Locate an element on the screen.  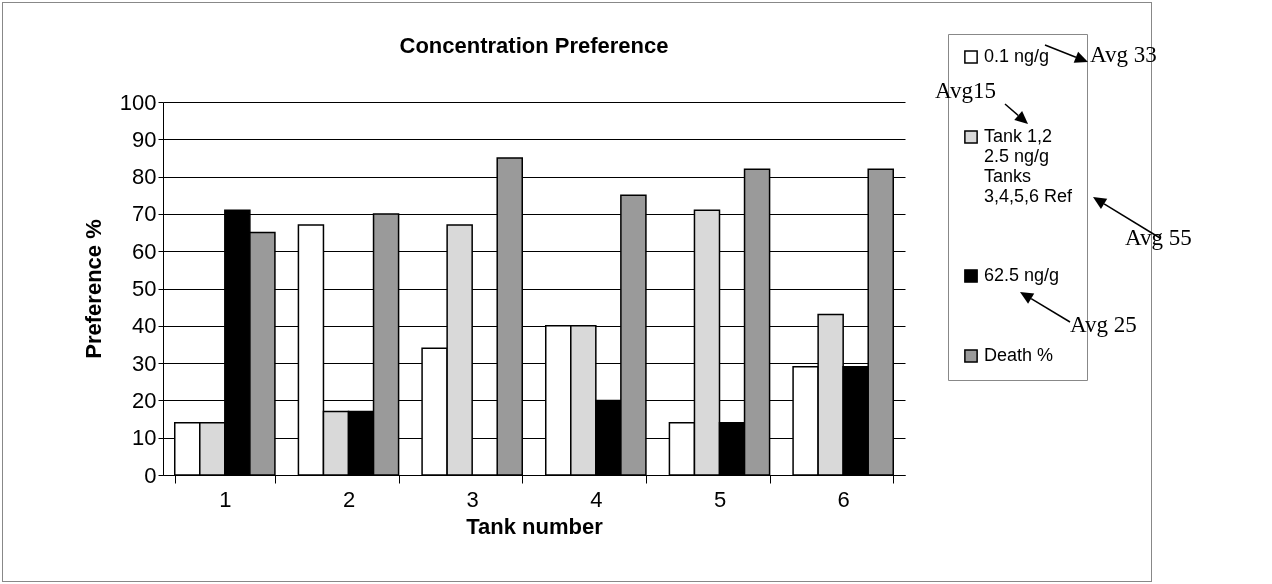
y-tick-label: 30 is located at coordinates (144, 363).